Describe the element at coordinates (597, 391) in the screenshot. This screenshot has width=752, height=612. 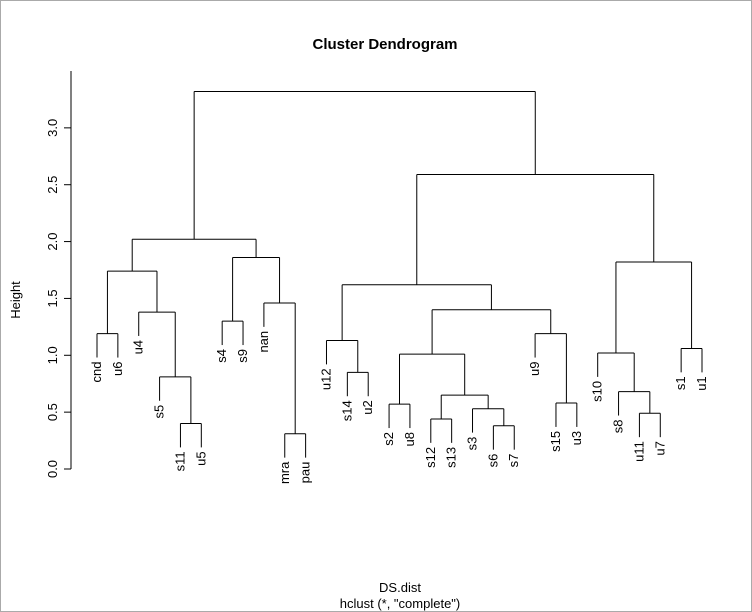
I see `leaf-label: s10` at that location.